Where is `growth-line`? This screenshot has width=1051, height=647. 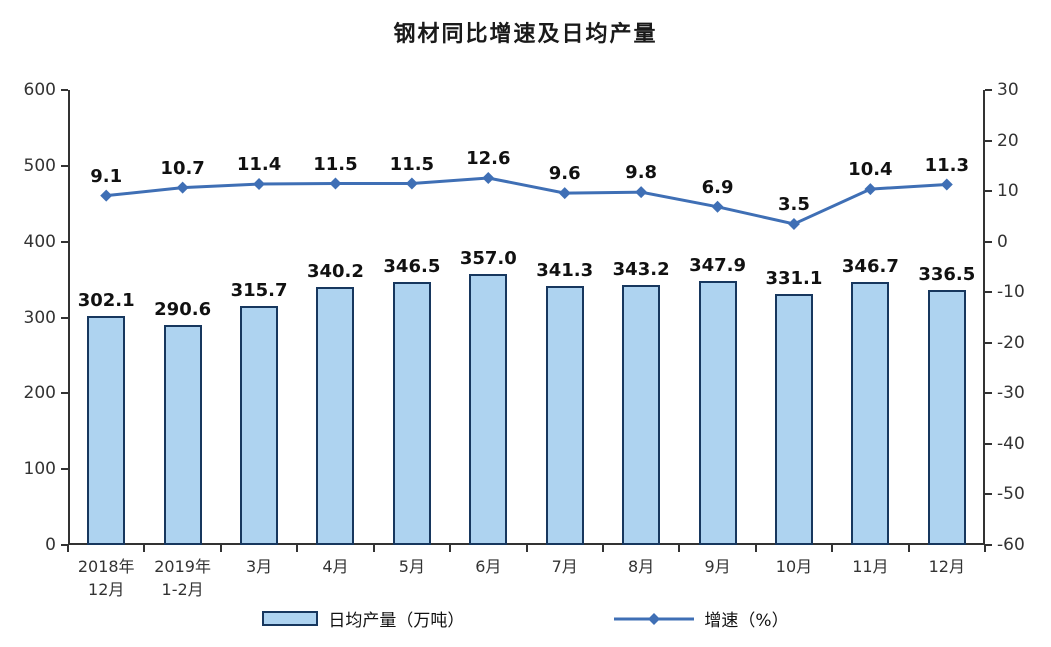
growth-line is located at coordinates (526, 200).